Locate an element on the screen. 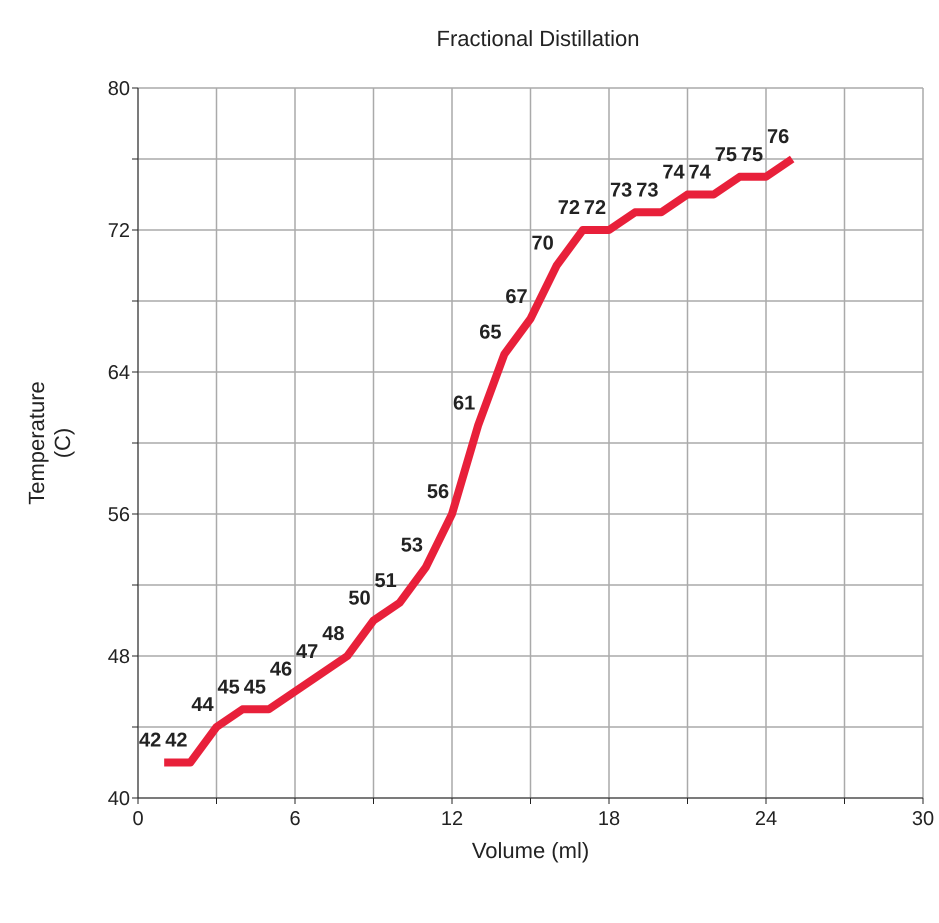  y-tick-label: 40 is located at coordinates (119, 799).